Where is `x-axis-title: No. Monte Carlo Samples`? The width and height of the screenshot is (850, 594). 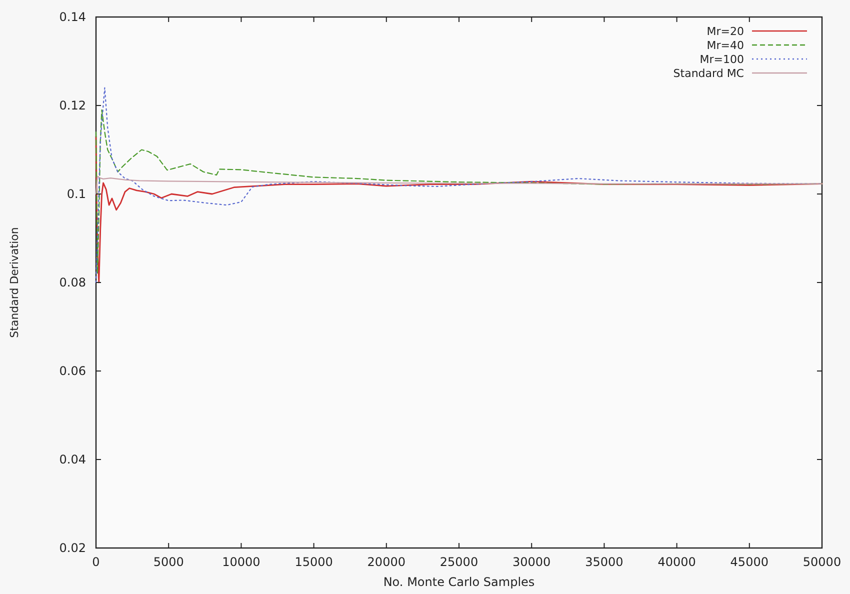 x-axis-title: No. Monte Carlo Samples is located at coordinates (459, 582).